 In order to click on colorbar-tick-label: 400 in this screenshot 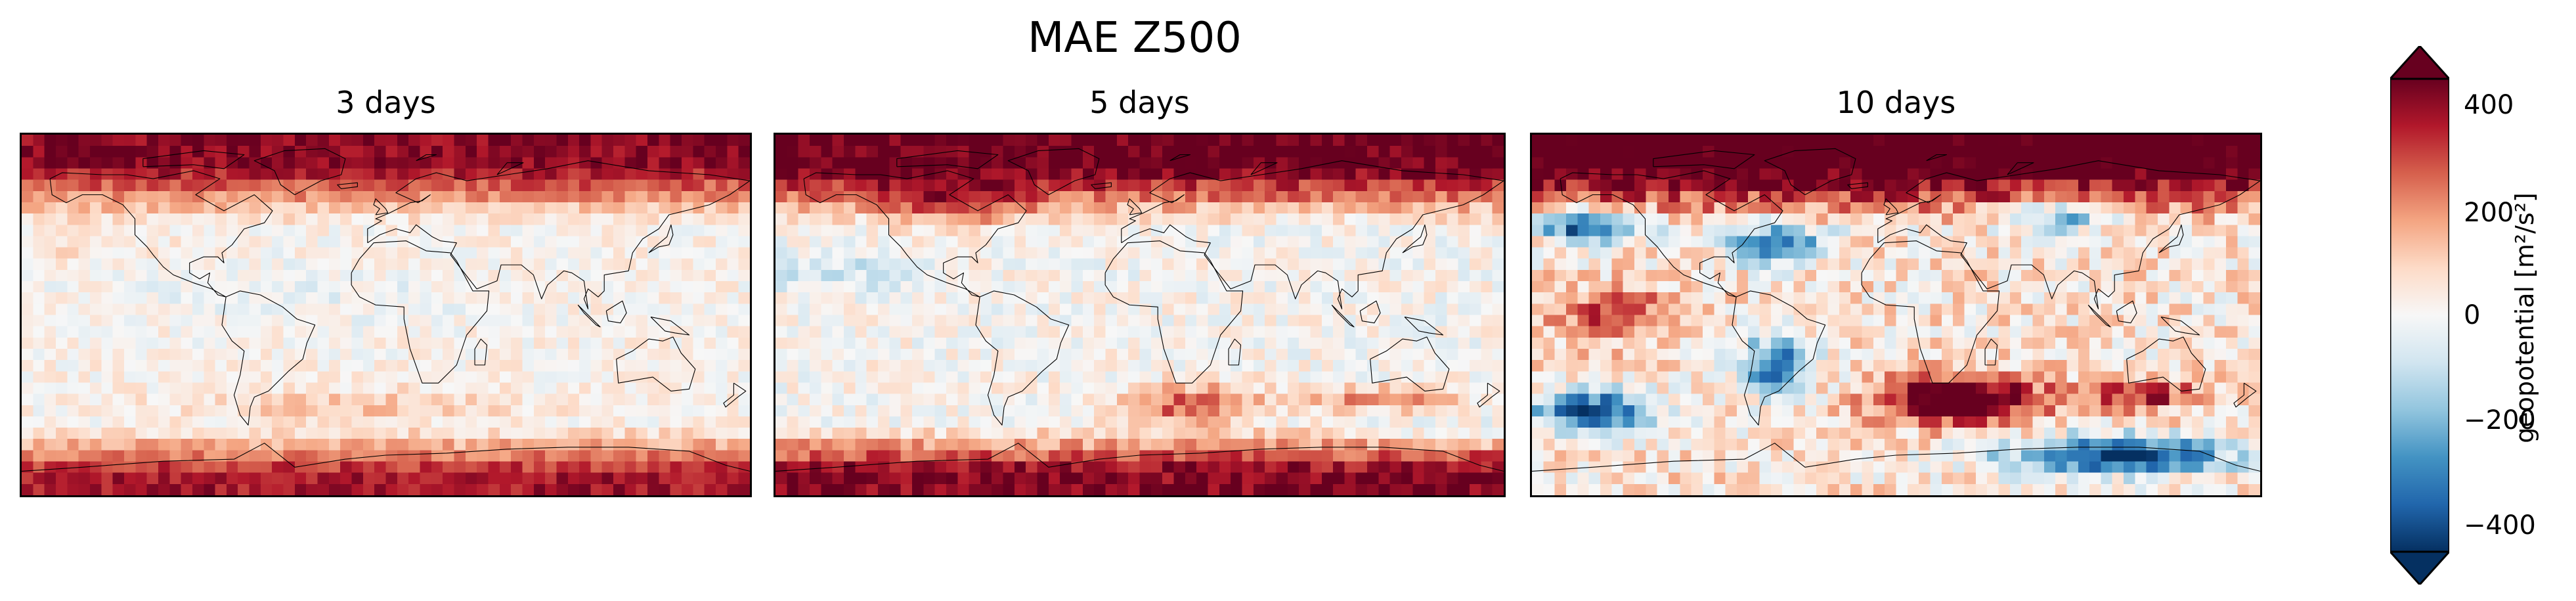, I will do `click(2489, 105)`.